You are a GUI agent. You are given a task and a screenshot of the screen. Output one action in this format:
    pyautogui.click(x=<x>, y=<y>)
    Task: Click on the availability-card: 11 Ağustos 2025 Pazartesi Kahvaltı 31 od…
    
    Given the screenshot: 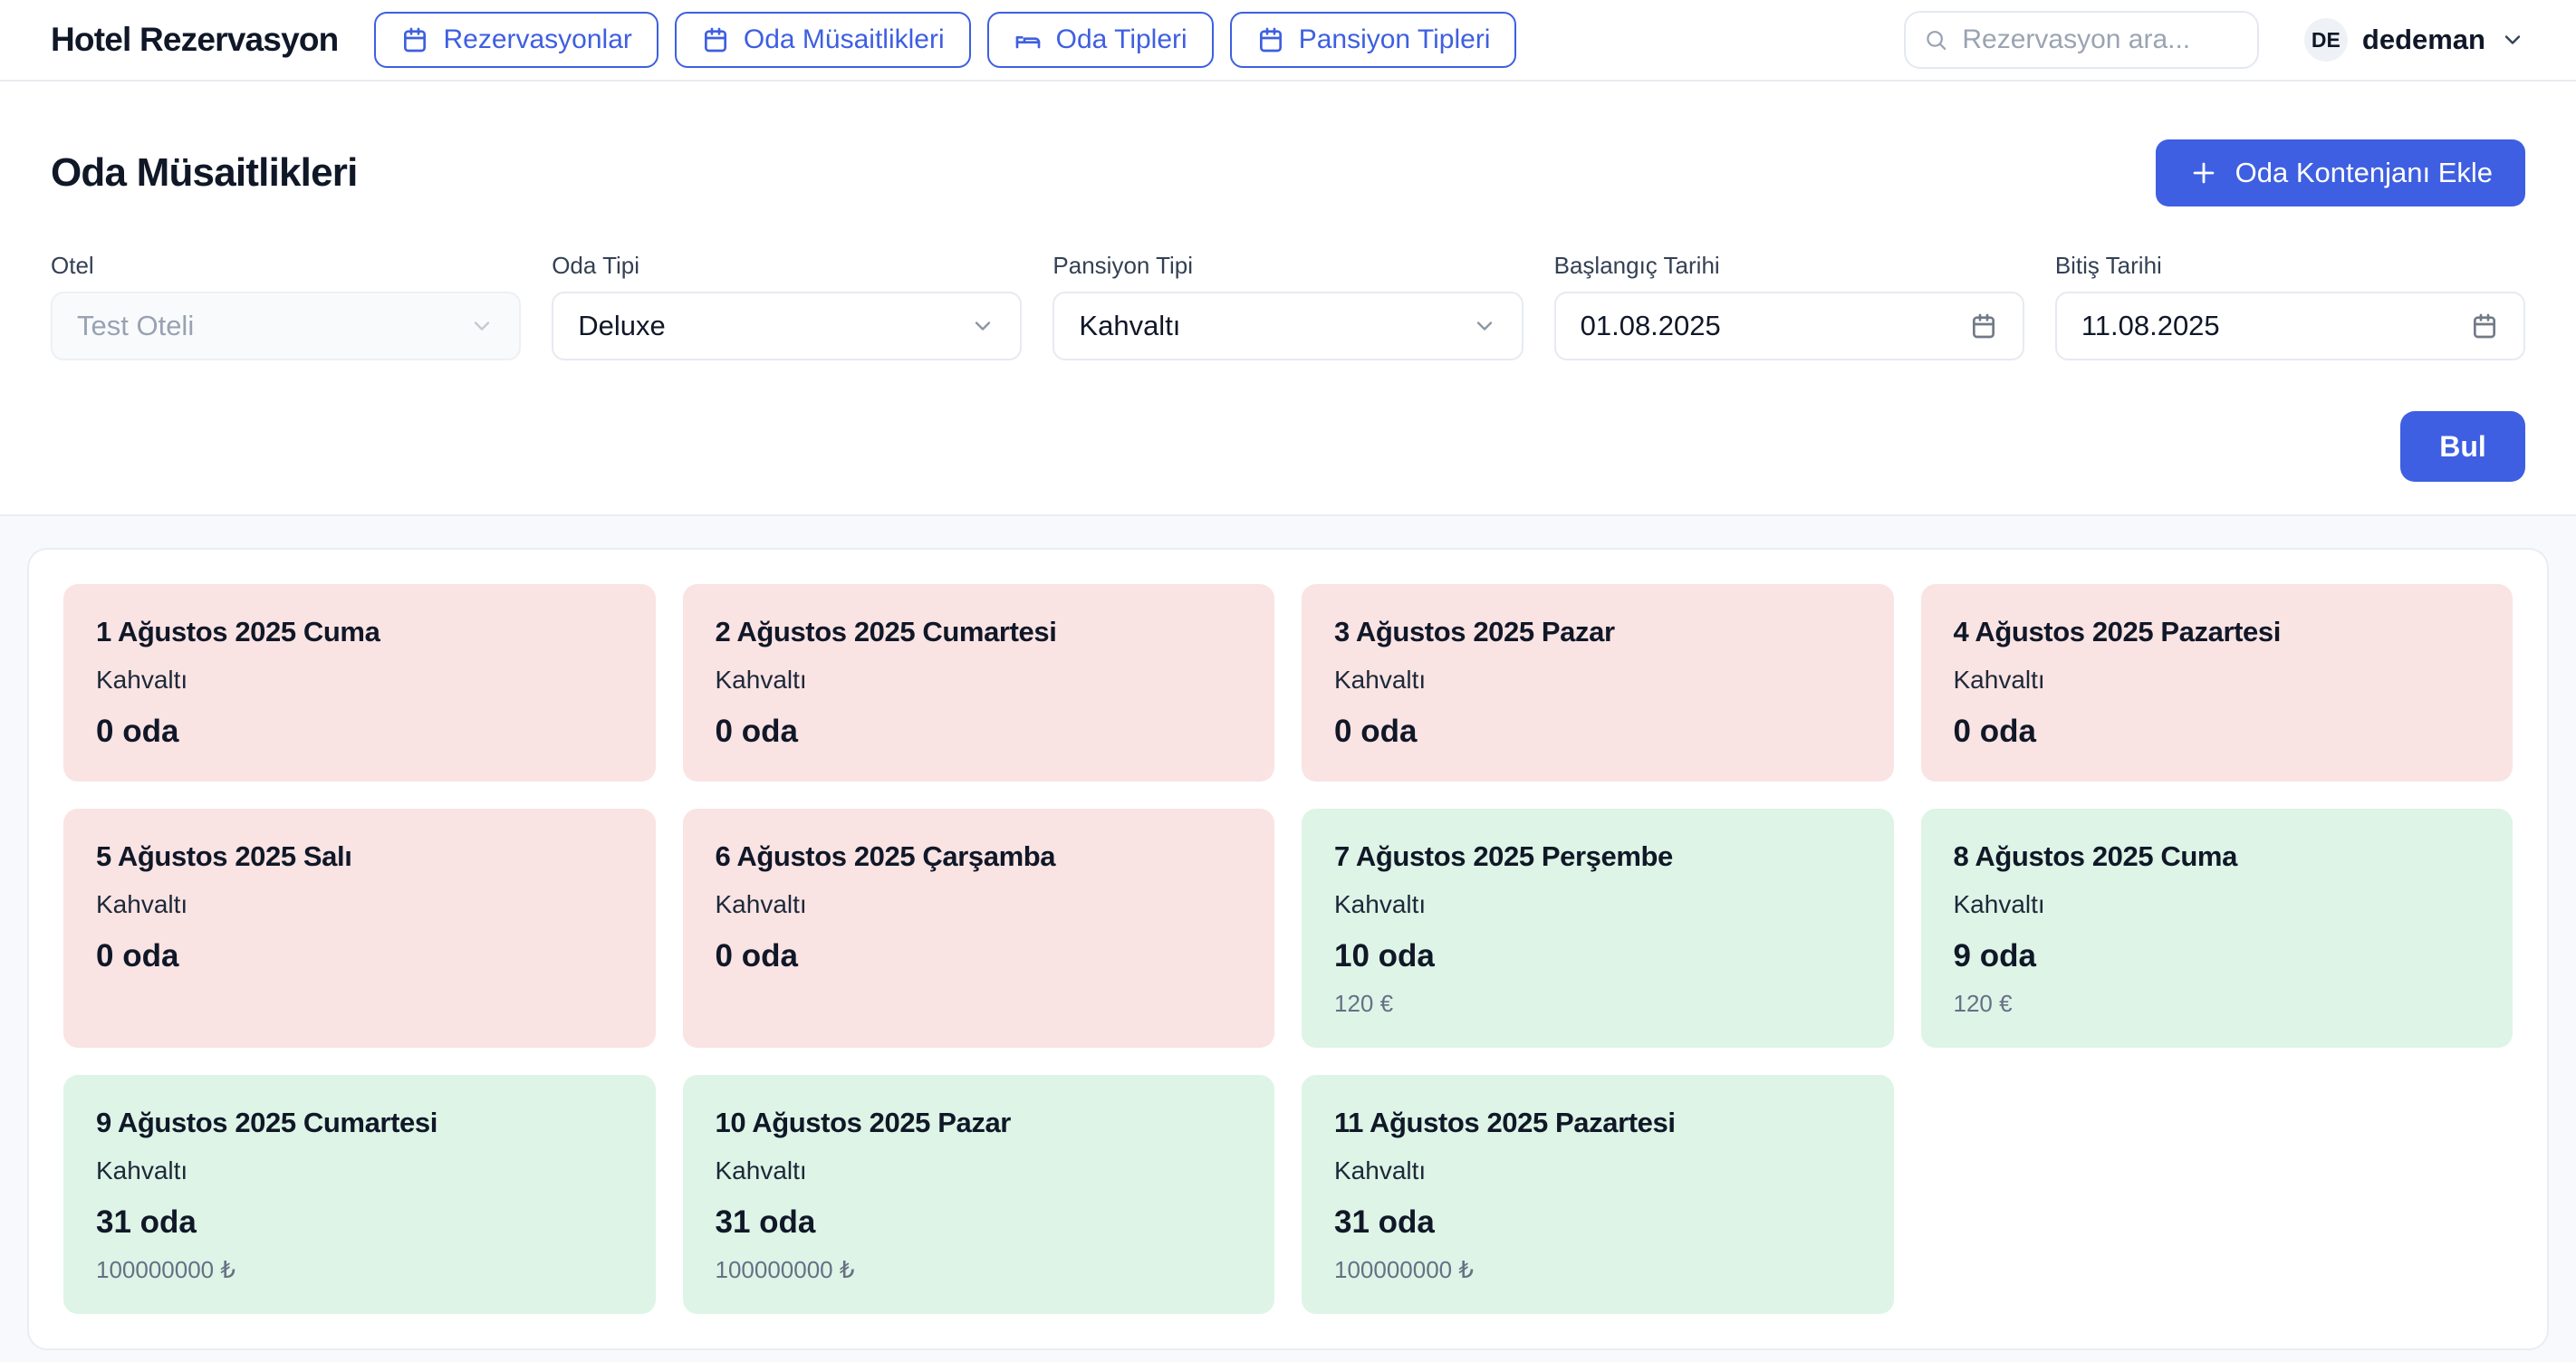 What is the action you would take?
    pyautogui.click(x=1598, y=1194)
    